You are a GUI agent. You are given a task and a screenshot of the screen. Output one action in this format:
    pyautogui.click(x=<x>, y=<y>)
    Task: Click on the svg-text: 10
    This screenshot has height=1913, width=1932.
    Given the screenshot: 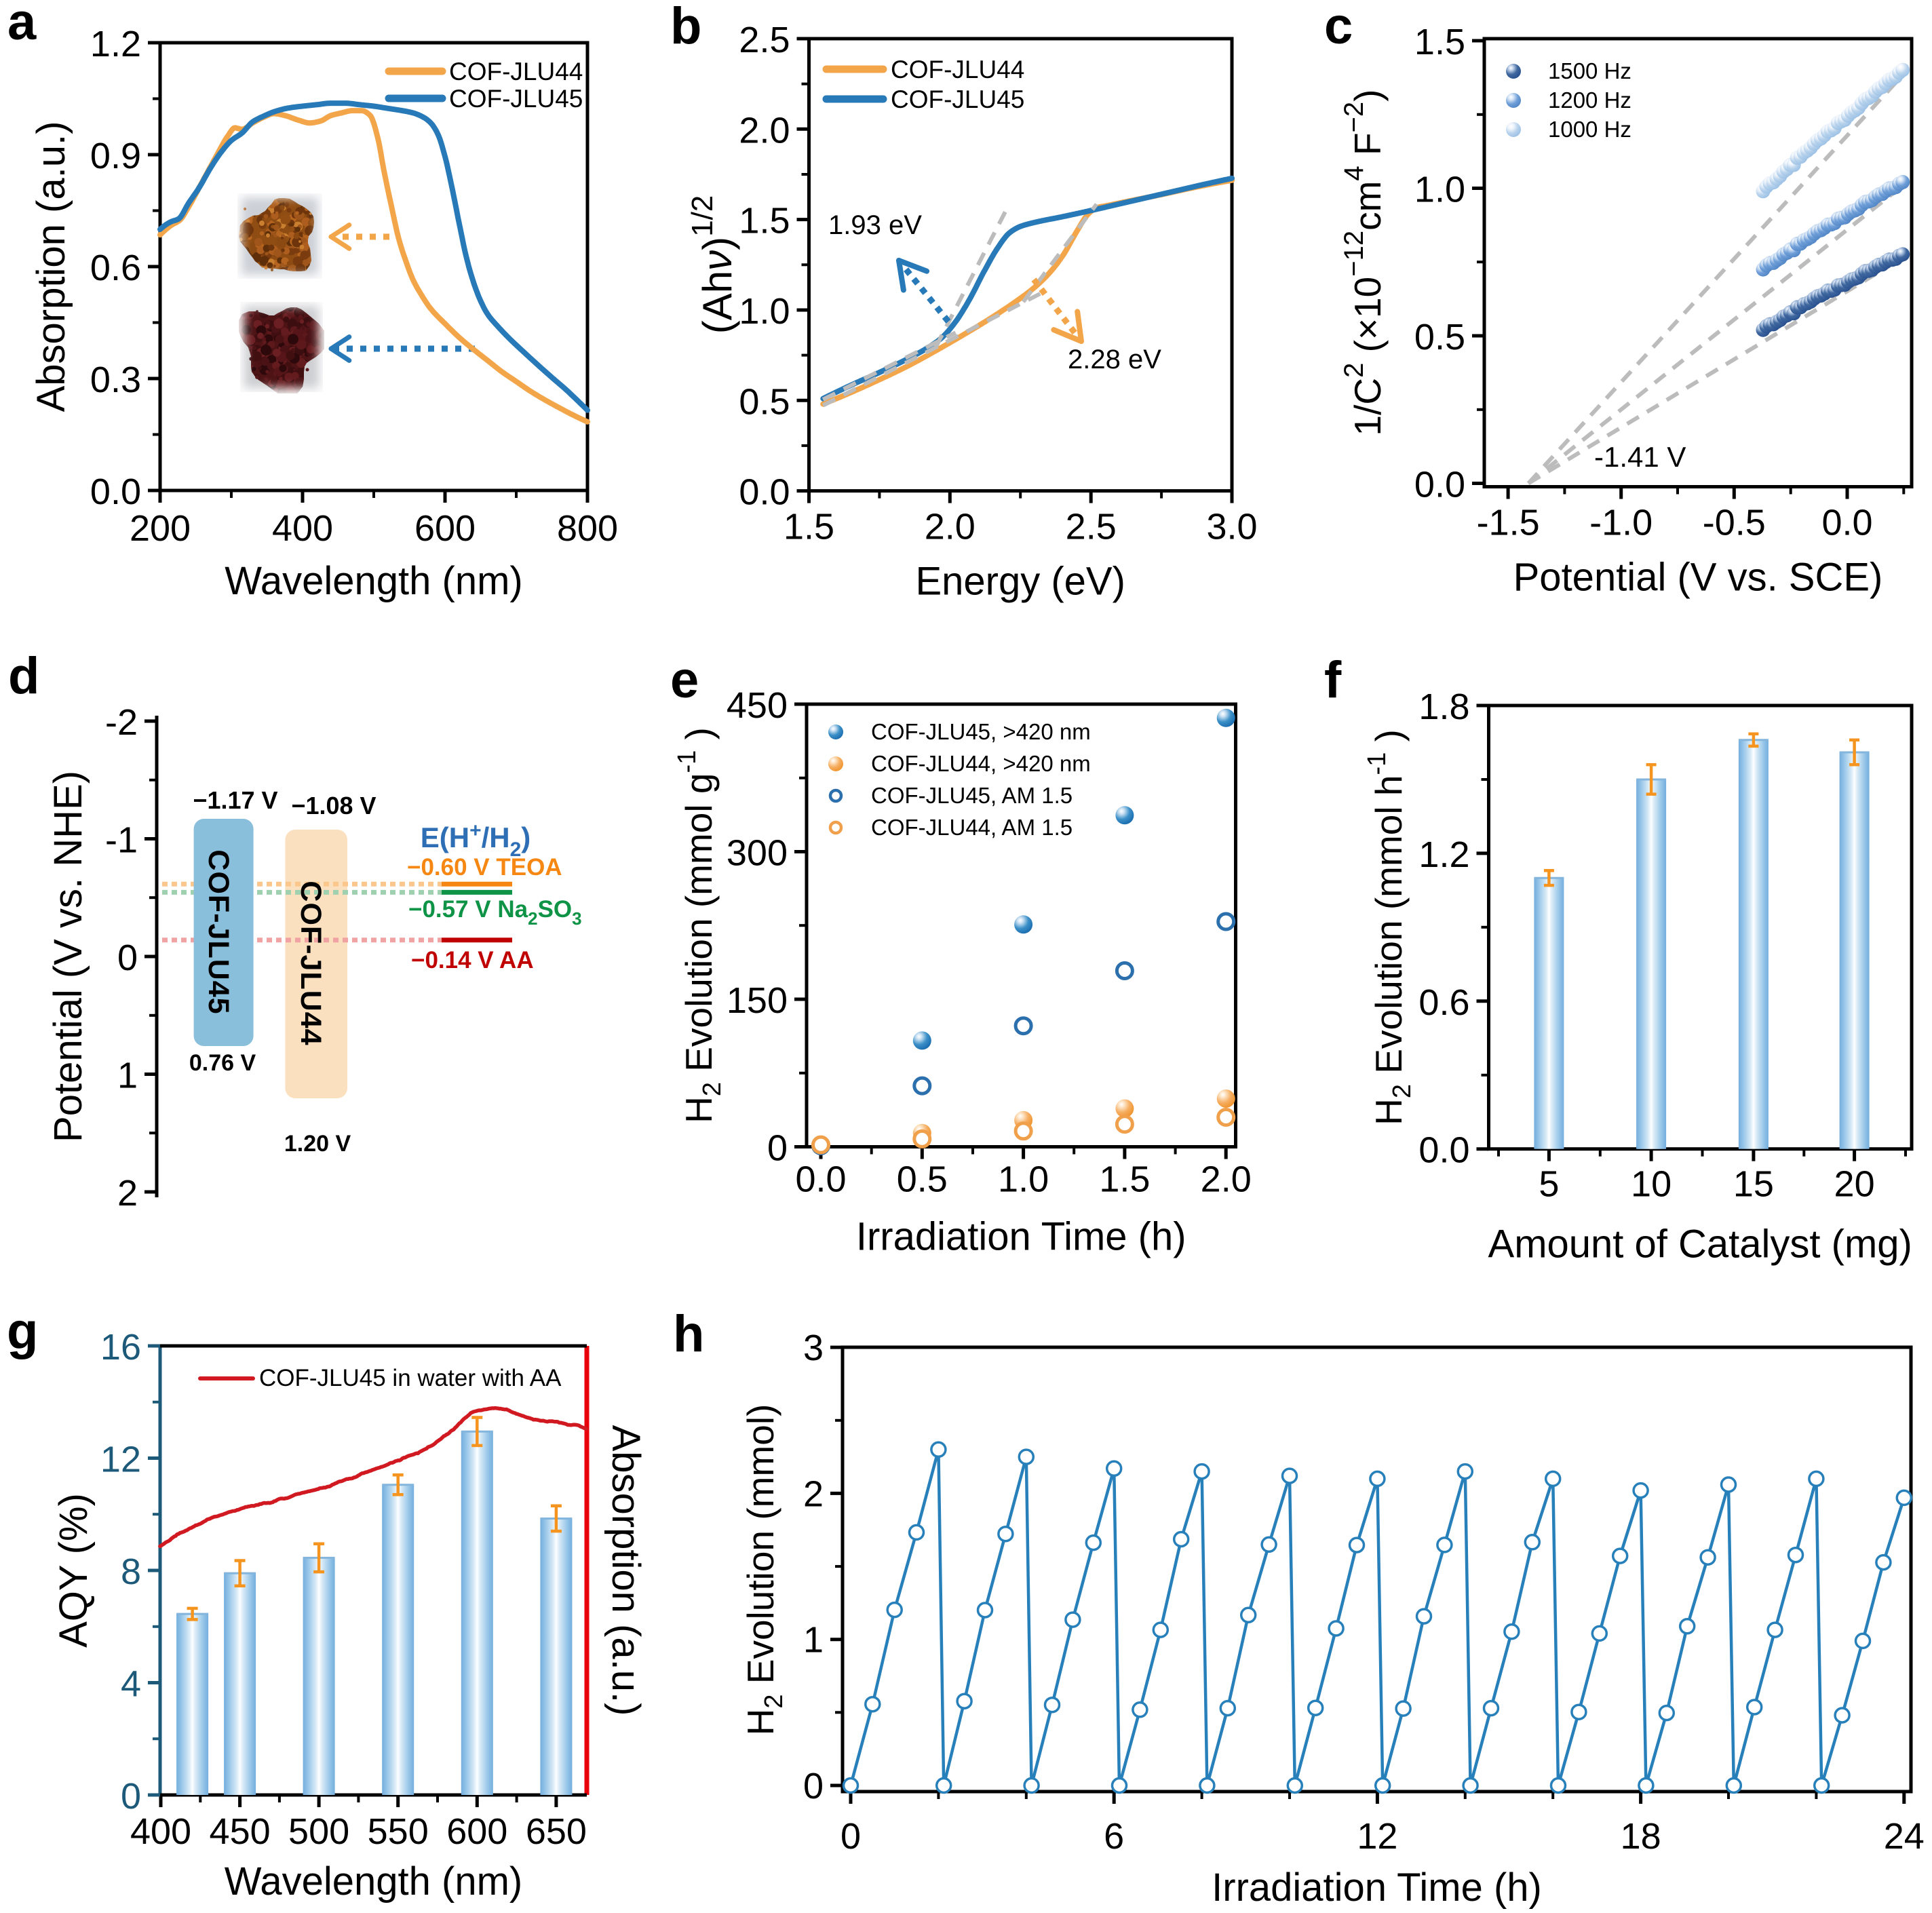 What is the action you would take?
    pyautogui.click(x=1651, y=1184)
    